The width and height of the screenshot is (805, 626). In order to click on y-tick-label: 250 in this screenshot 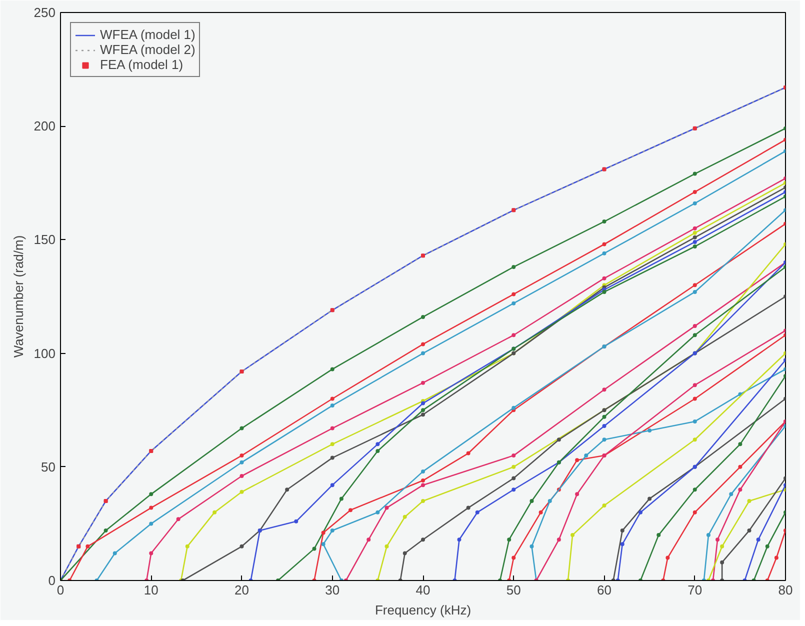, I will do `click(45, 12)`.